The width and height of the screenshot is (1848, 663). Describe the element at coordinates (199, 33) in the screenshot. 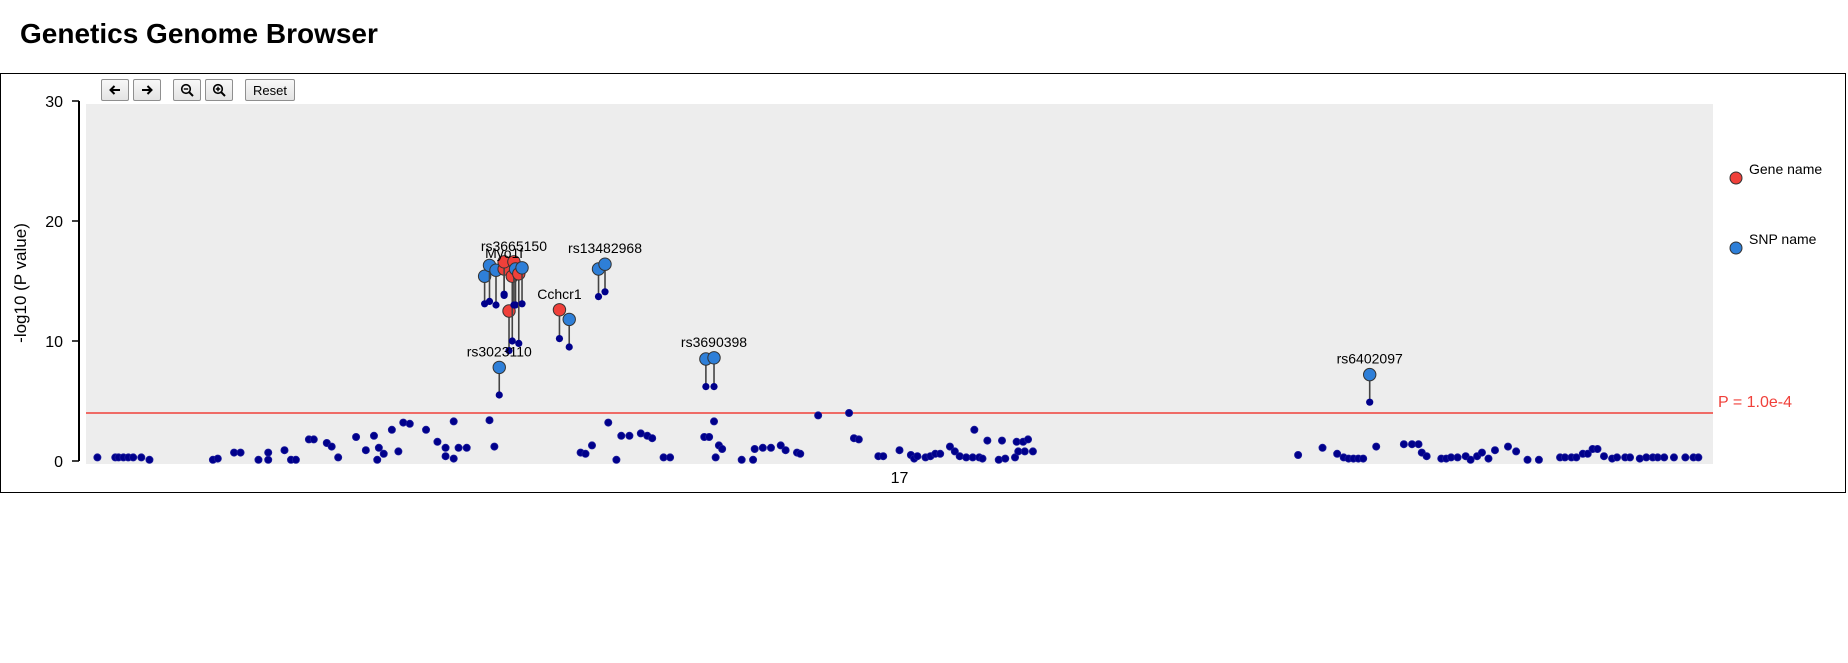

I see `page-title: Genetics Genome Browser` at that location.